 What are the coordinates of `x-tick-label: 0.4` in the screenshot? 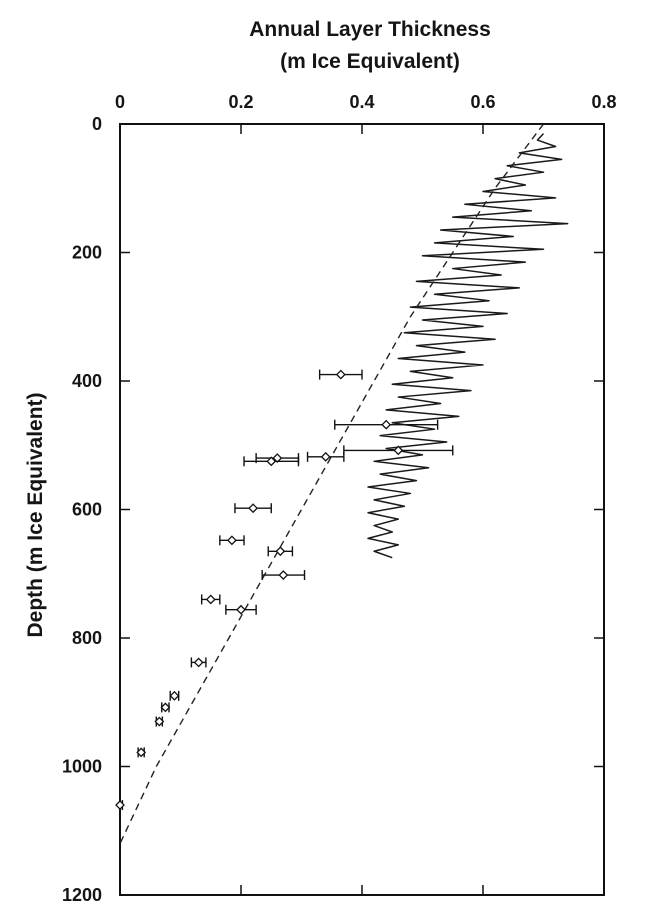 It's located at (361, 102).